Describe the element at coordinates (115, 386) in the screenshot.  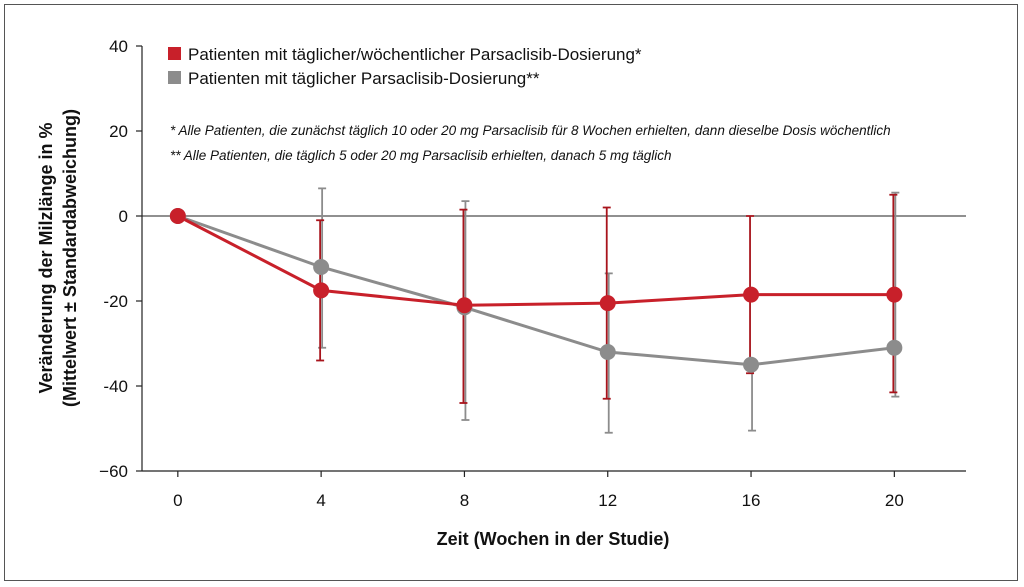
I see `y-tick-label: -40` at that location.